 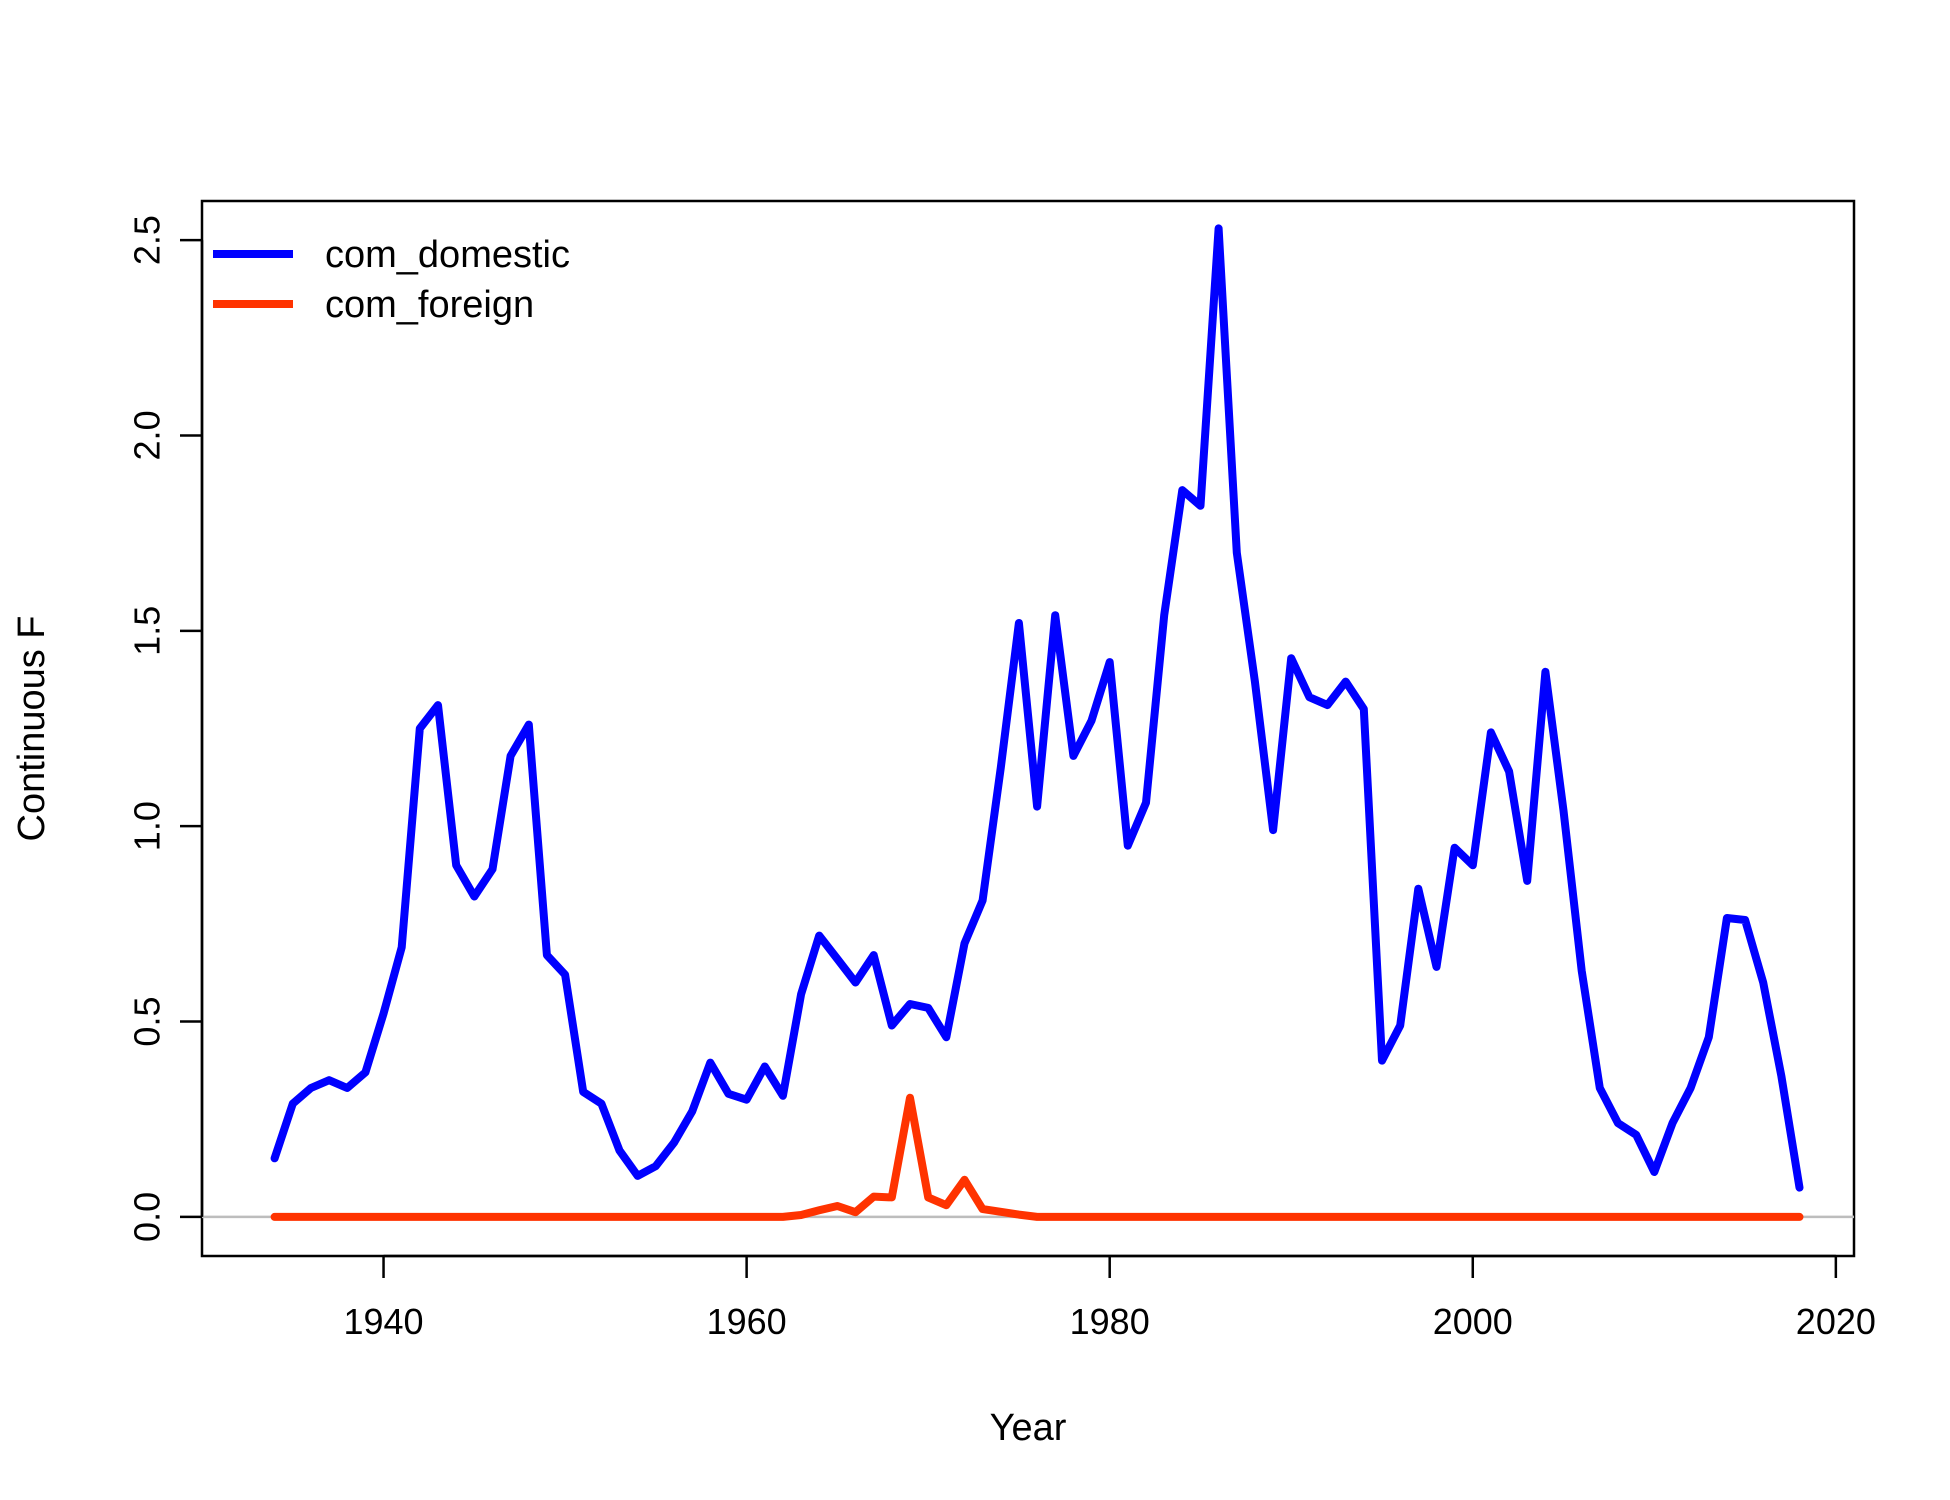 What do you see at coordinates (147, 240) in the screenshot?
I see `y-tick-label: 2.5` at bounding box center [147, 240].